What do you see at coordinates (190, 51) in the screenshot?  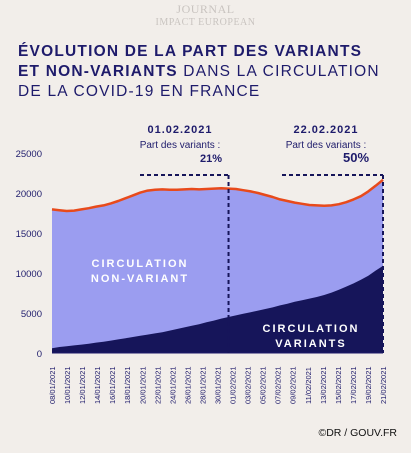 I see `title-line1: ÉVOLUTION DE LA PART DES VARIANTS` at bounding box center [190, 51].